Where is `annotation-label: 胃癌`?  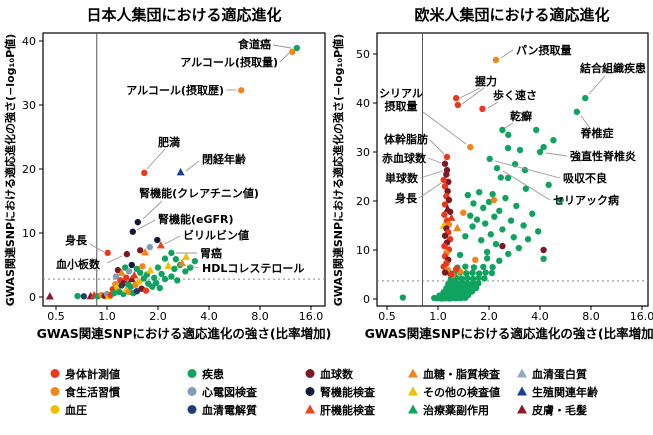
annotation-label: 胃癌 is located at coordinates (211, 253).